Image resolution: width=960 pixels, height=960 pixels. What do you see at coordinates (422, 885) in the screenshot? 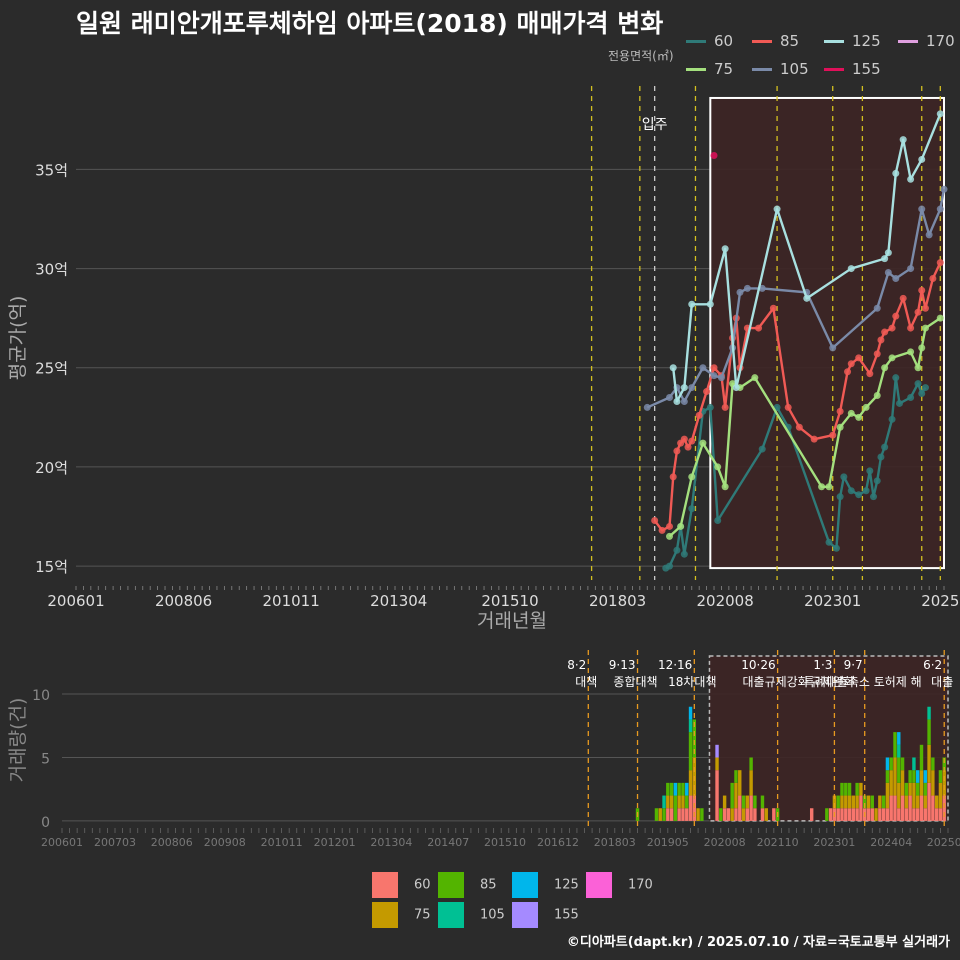
I see `bar-legend-label: 60` at bounding box center [422, 885].